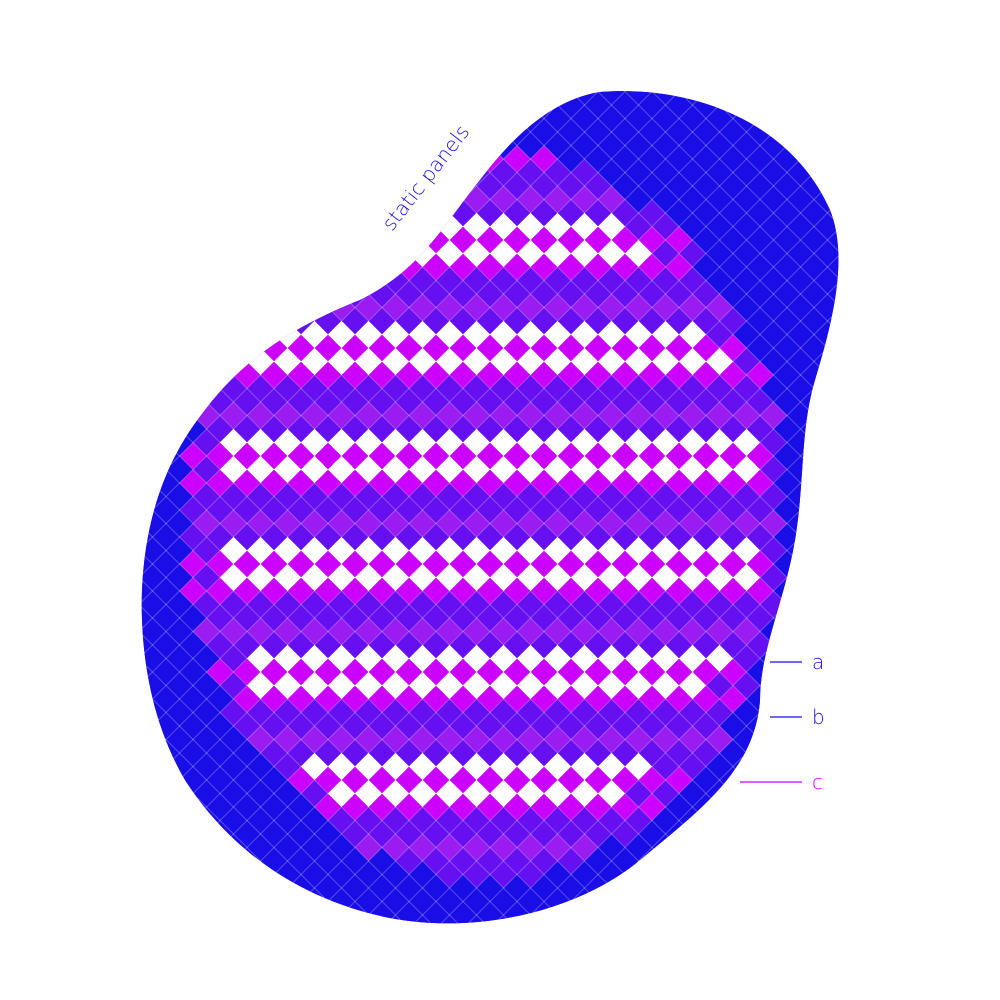  What do you see at coordinates (817, 782) in the screenshot?
I see `legend-key-c: c` at bounding box center [817, 782].